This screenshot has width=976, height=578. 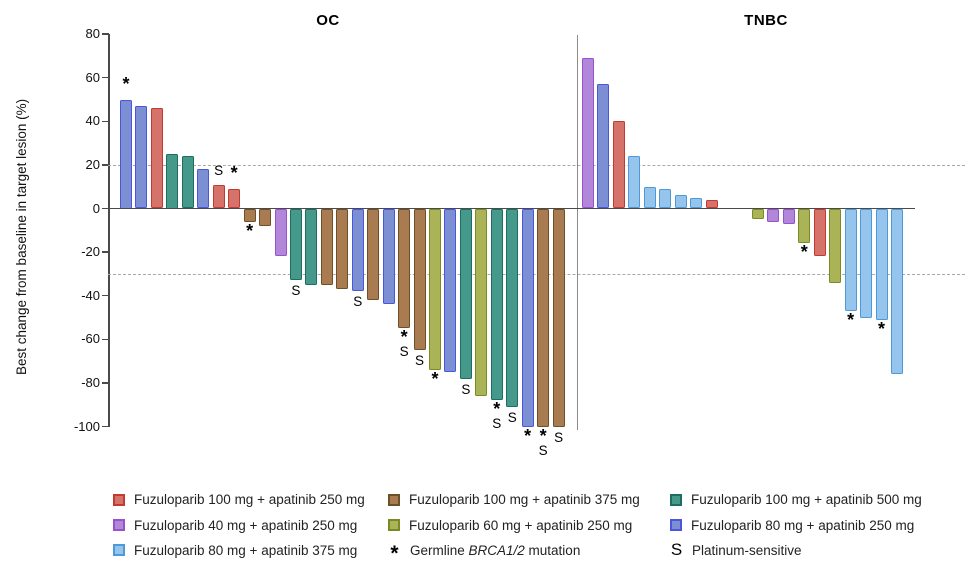 I want to click on legend-item: Fuzuloparib 100 mg + apatinib 250 mg, so click(x=239, y=499).